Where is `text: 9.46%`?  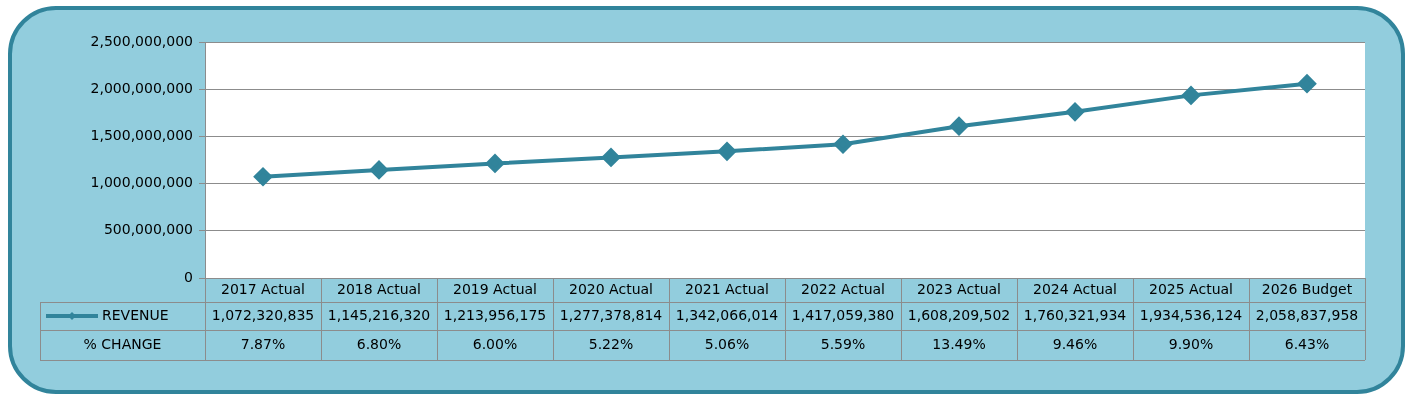 text: 9.46% is located at coordinates (1075, 343).